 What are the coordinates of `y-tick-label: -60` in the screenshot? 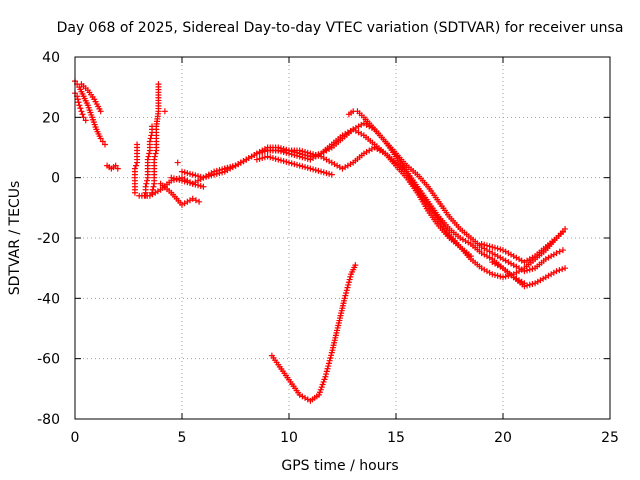 It's located at (48, 360).